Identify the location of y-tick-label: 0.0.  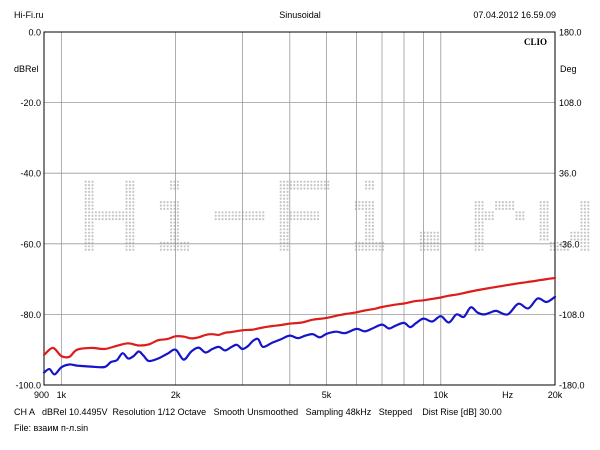
(34, 33).